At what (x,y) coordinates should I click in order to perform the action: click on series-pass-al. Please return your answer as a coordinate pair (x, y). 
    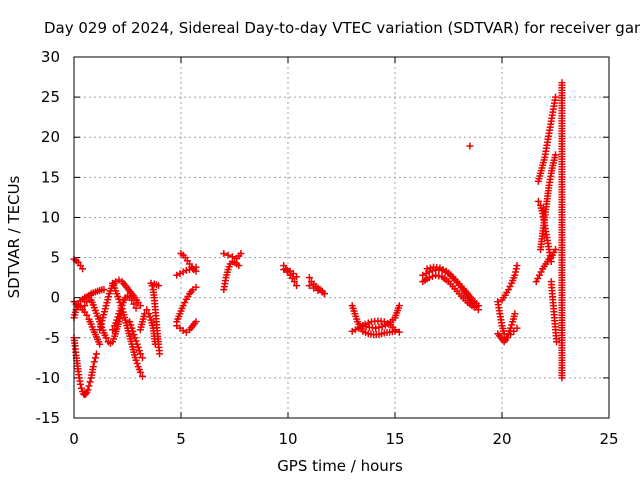
    Looking at the image, I should click on (562, 230).